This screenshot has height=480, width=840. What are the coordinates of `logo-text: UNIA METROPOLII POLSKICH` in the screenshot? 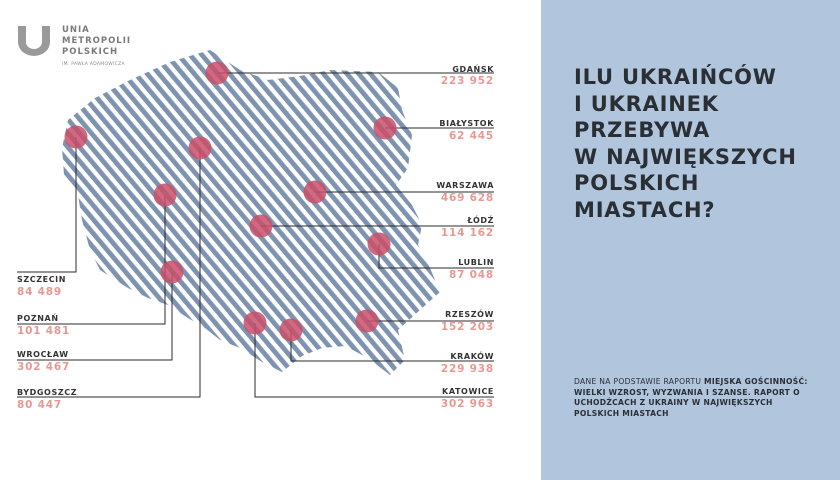 It's located at (96, 41).